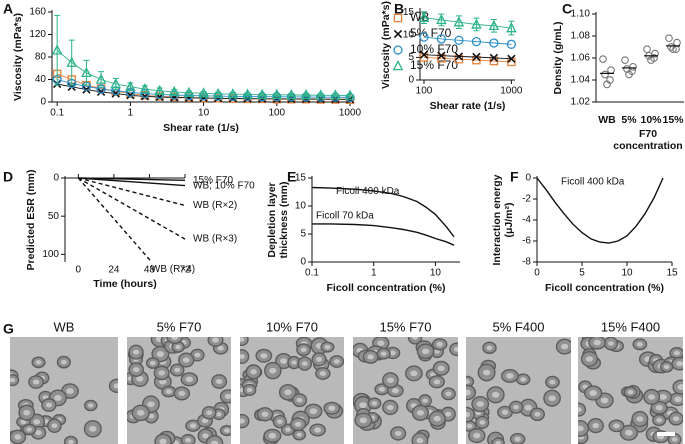 The height and width of the screenshot is (444, 685). Describe the element at coordinates (405, 326) in the screenshot. I see `micrograph-label: 15% F70` at that location.